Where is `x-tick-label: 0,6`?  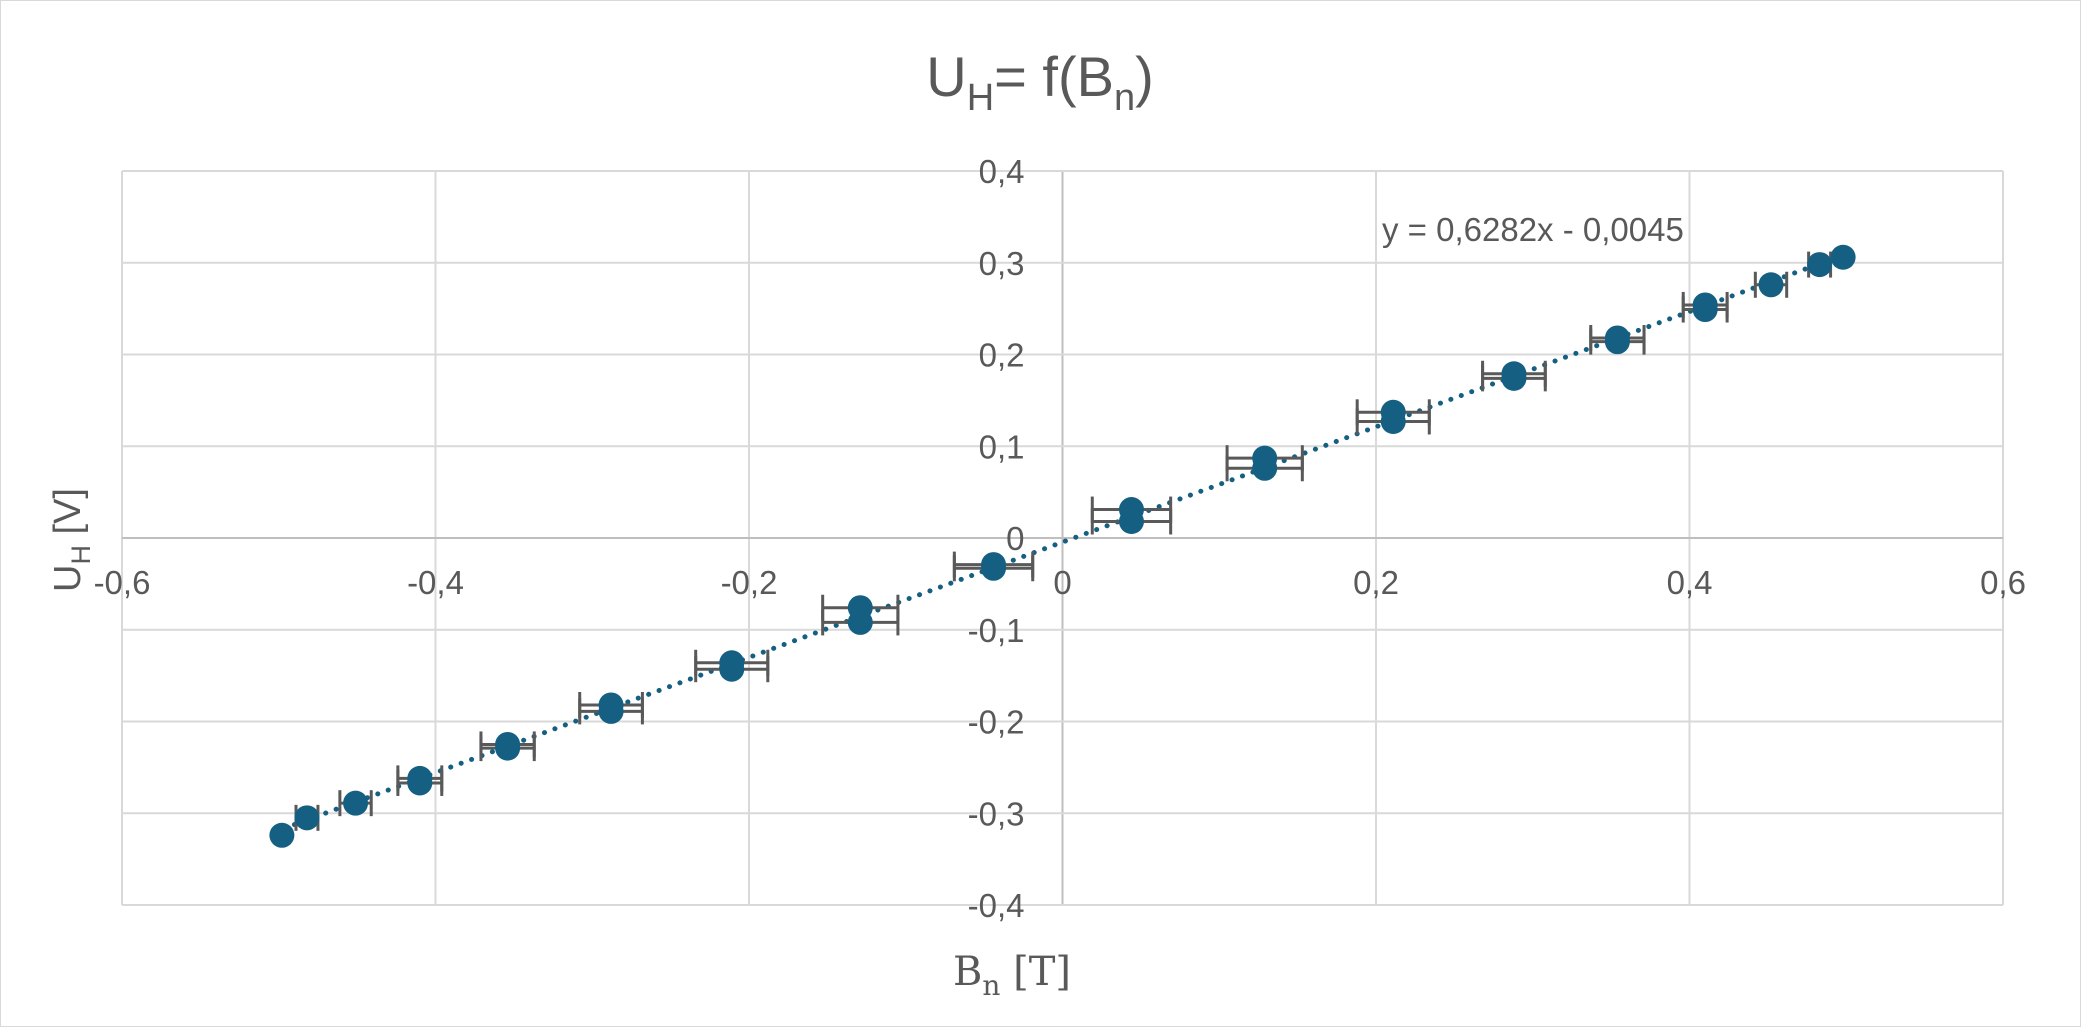
x-tick-label: 0,6 is located at coordinates (2003, 582).